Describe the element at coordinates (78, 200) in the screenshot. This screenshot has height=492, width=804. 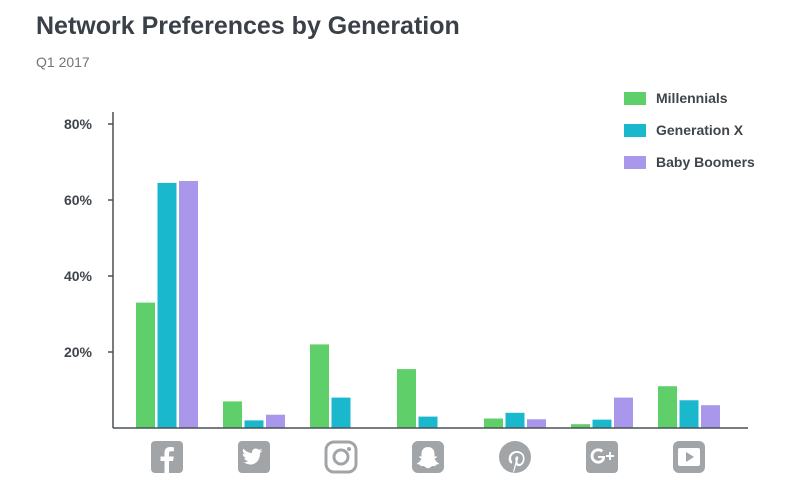
I see `y-tick-label: 60%` at that location.